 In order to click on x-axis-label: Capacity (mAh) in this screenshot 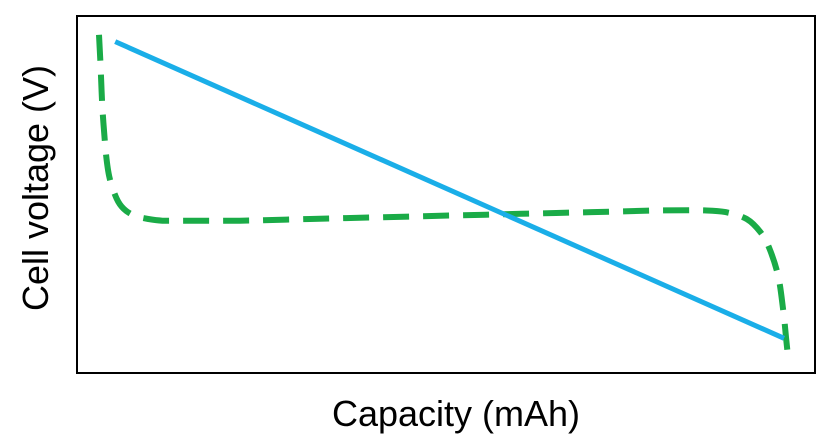, I will do `click(456, 413)`.